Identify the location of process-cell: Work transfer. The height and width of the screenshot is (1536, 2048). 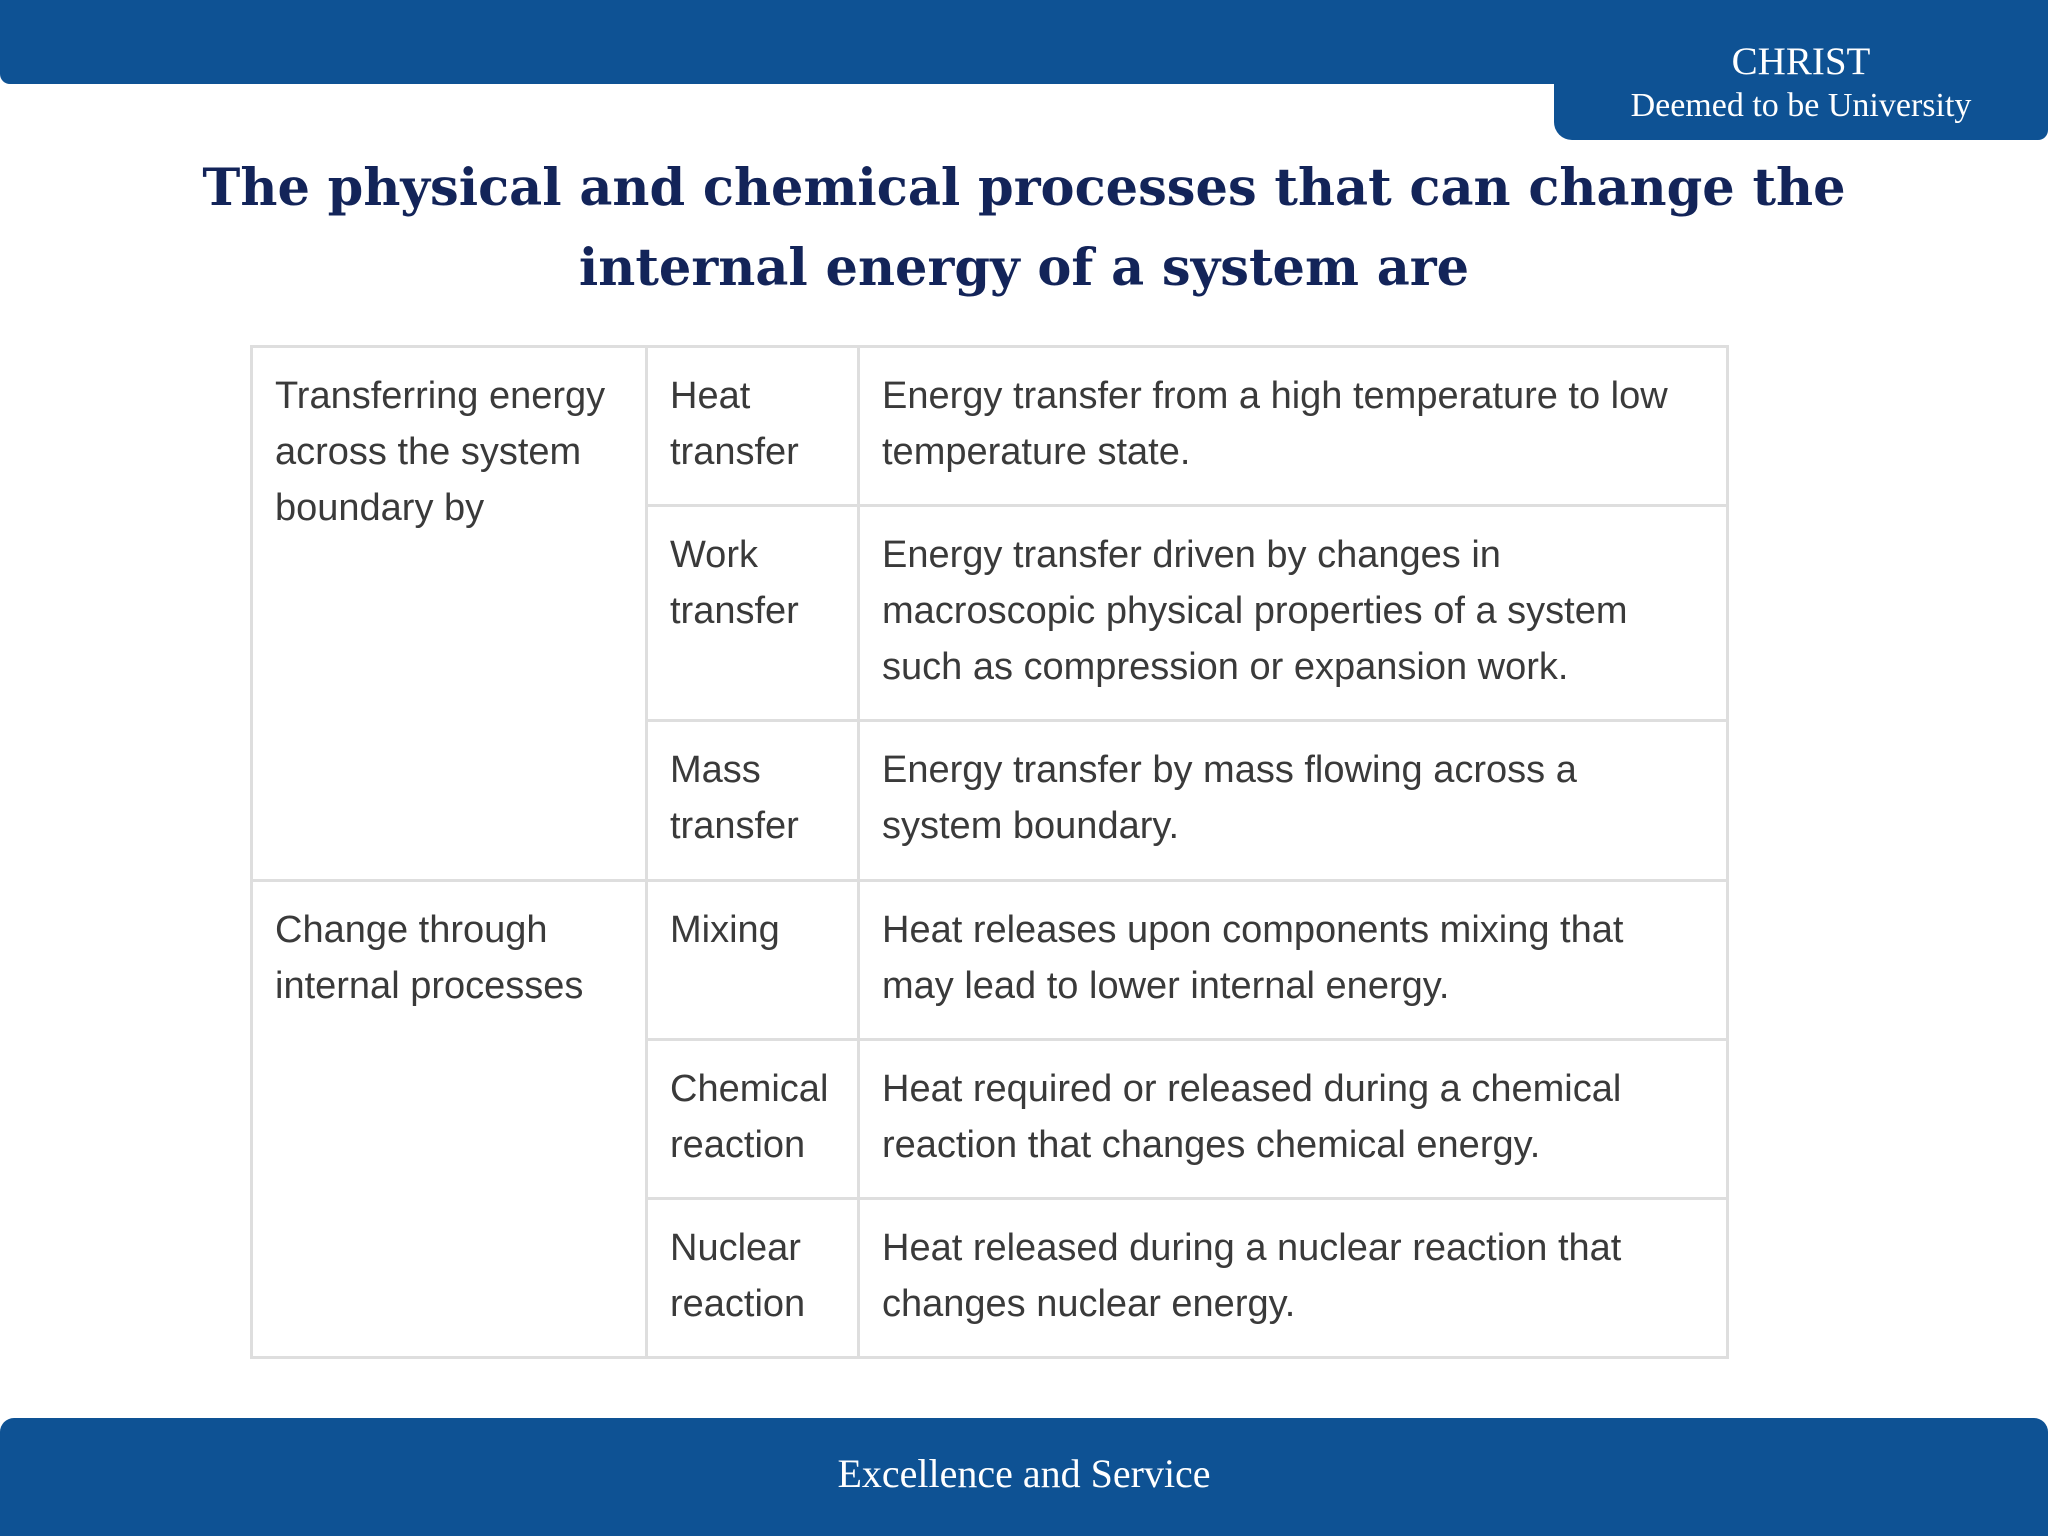
(752, 613).